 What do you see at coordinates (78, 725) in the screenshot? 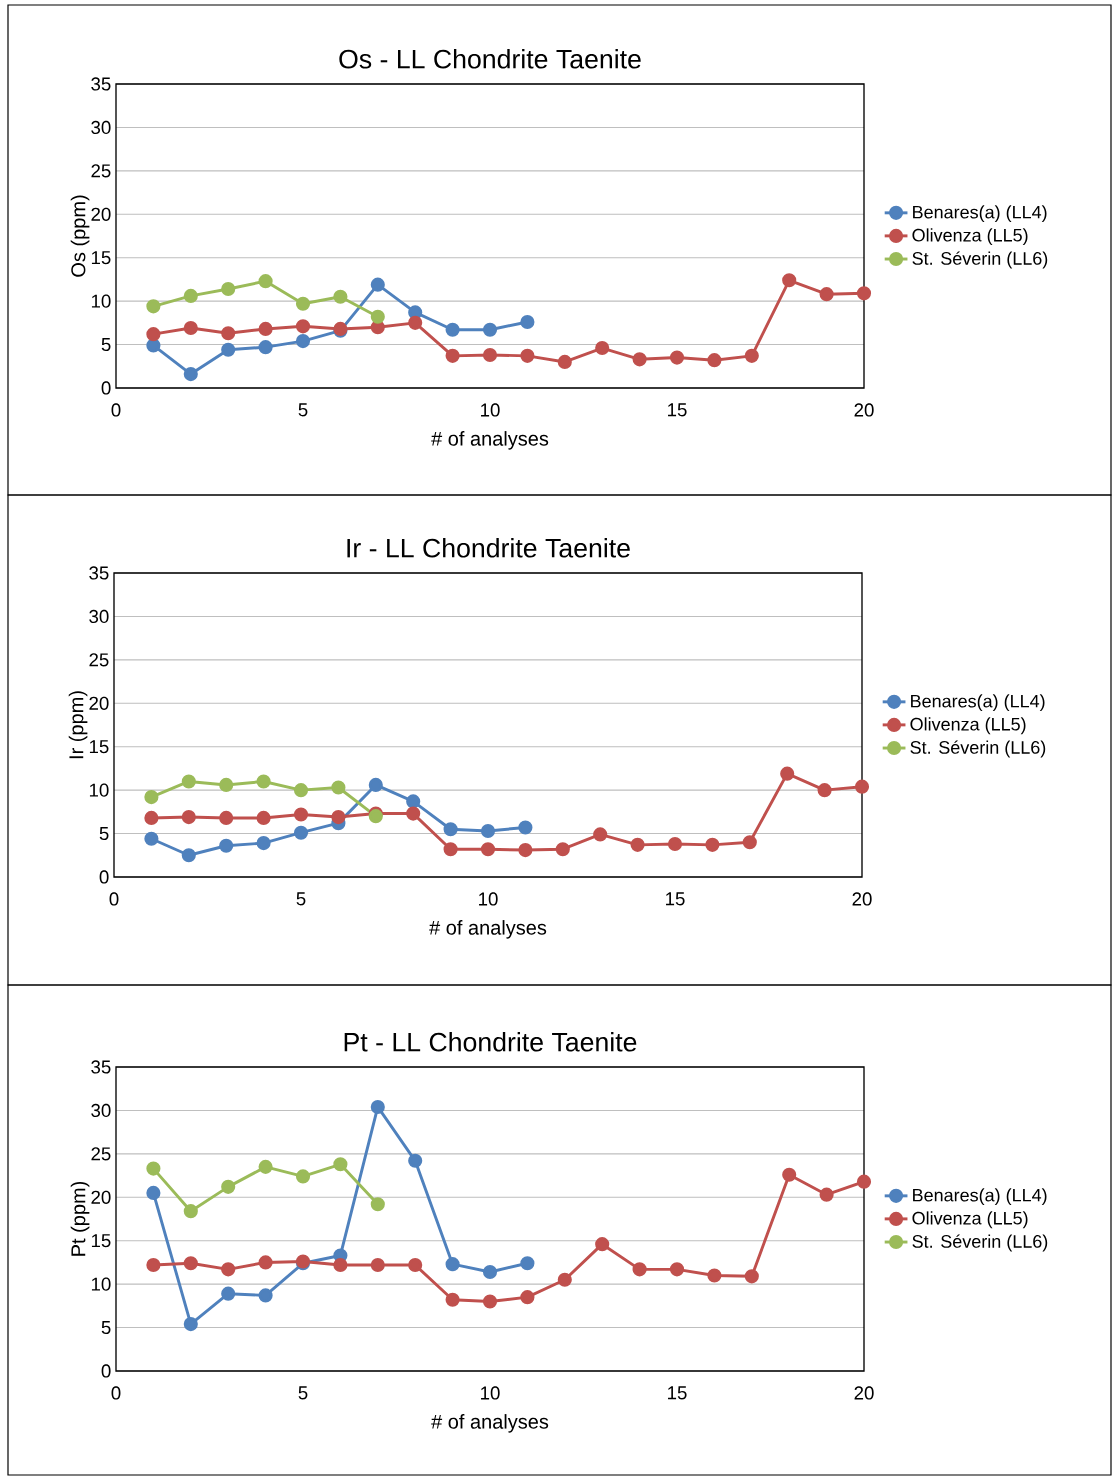
I see `y-axis-title: Ir (ppm)` at bounding box center [78, 725].